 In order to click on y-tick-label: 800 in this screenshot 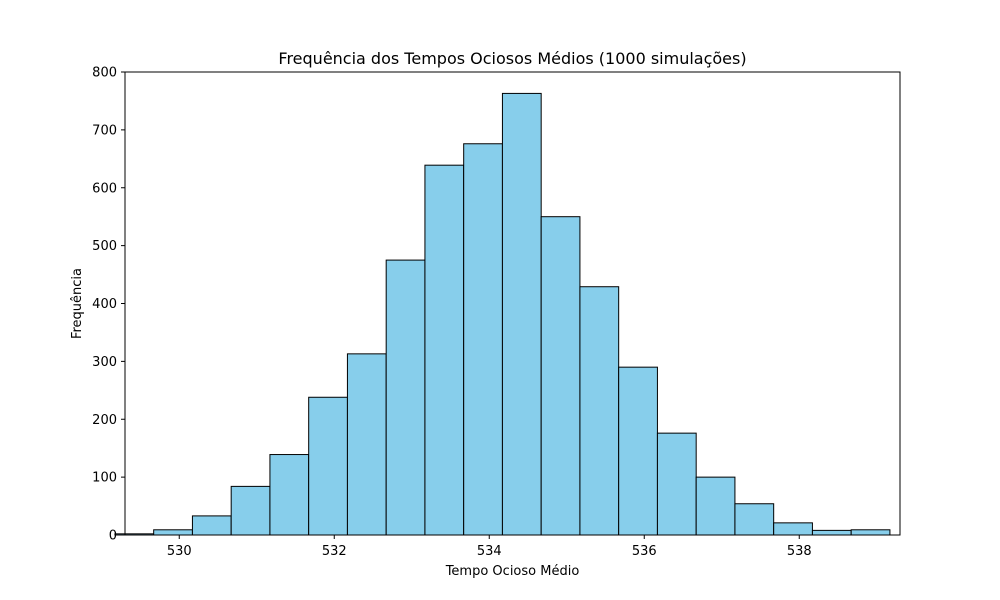, I will do `click(104, 73)`.